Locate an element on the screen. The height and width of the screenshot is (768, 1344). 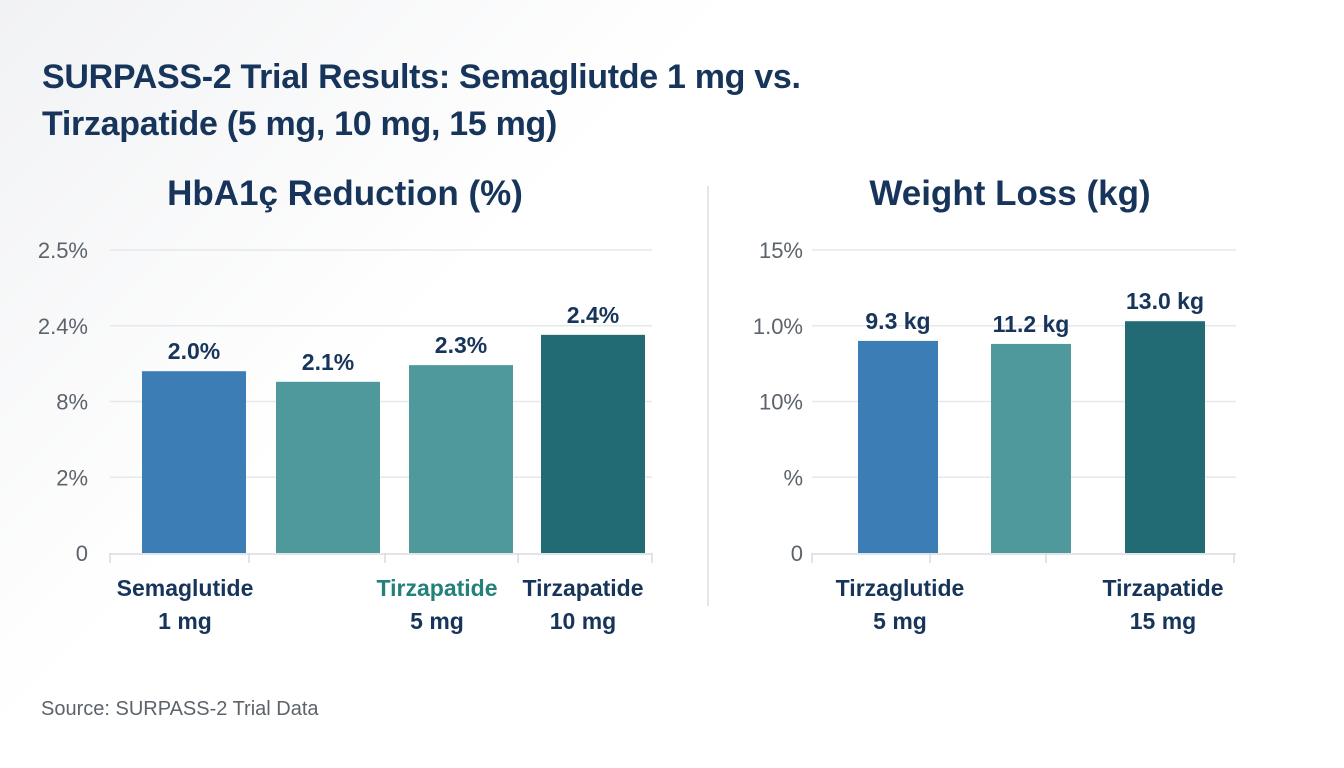
bar-value-label: 13.0 kg is located at coordinates (1165, 301).